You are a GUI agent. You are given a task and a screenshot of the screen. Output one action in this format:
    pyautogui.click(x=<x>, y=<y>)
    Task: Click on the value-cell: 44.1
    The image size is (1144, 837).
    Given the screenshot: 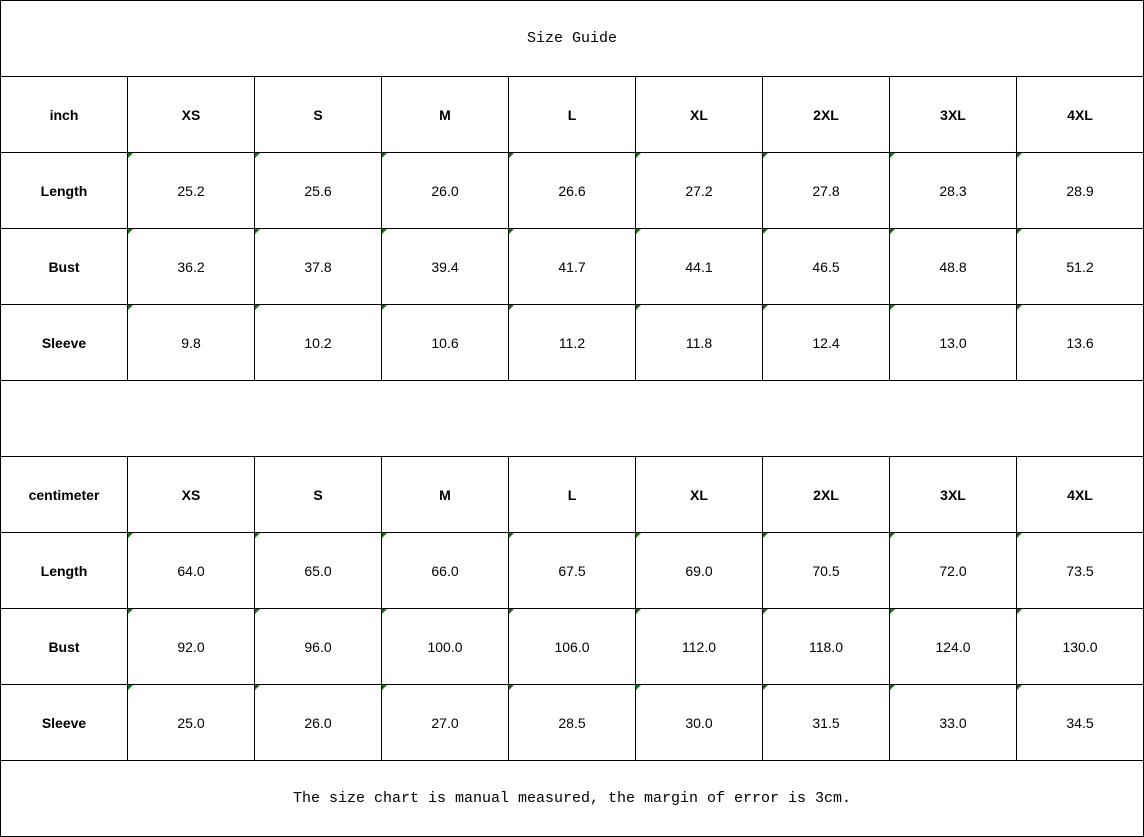 What is the action you would take?
    pyautogui.click(x=699, y=266)
    